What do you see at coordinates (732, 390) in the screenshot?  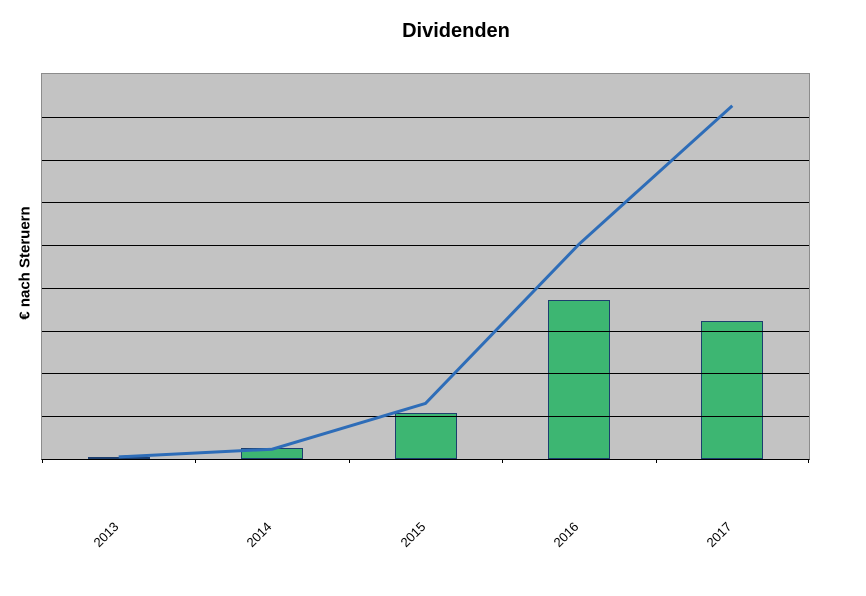 I see `bar-2017` at bounding box center [732, 390].